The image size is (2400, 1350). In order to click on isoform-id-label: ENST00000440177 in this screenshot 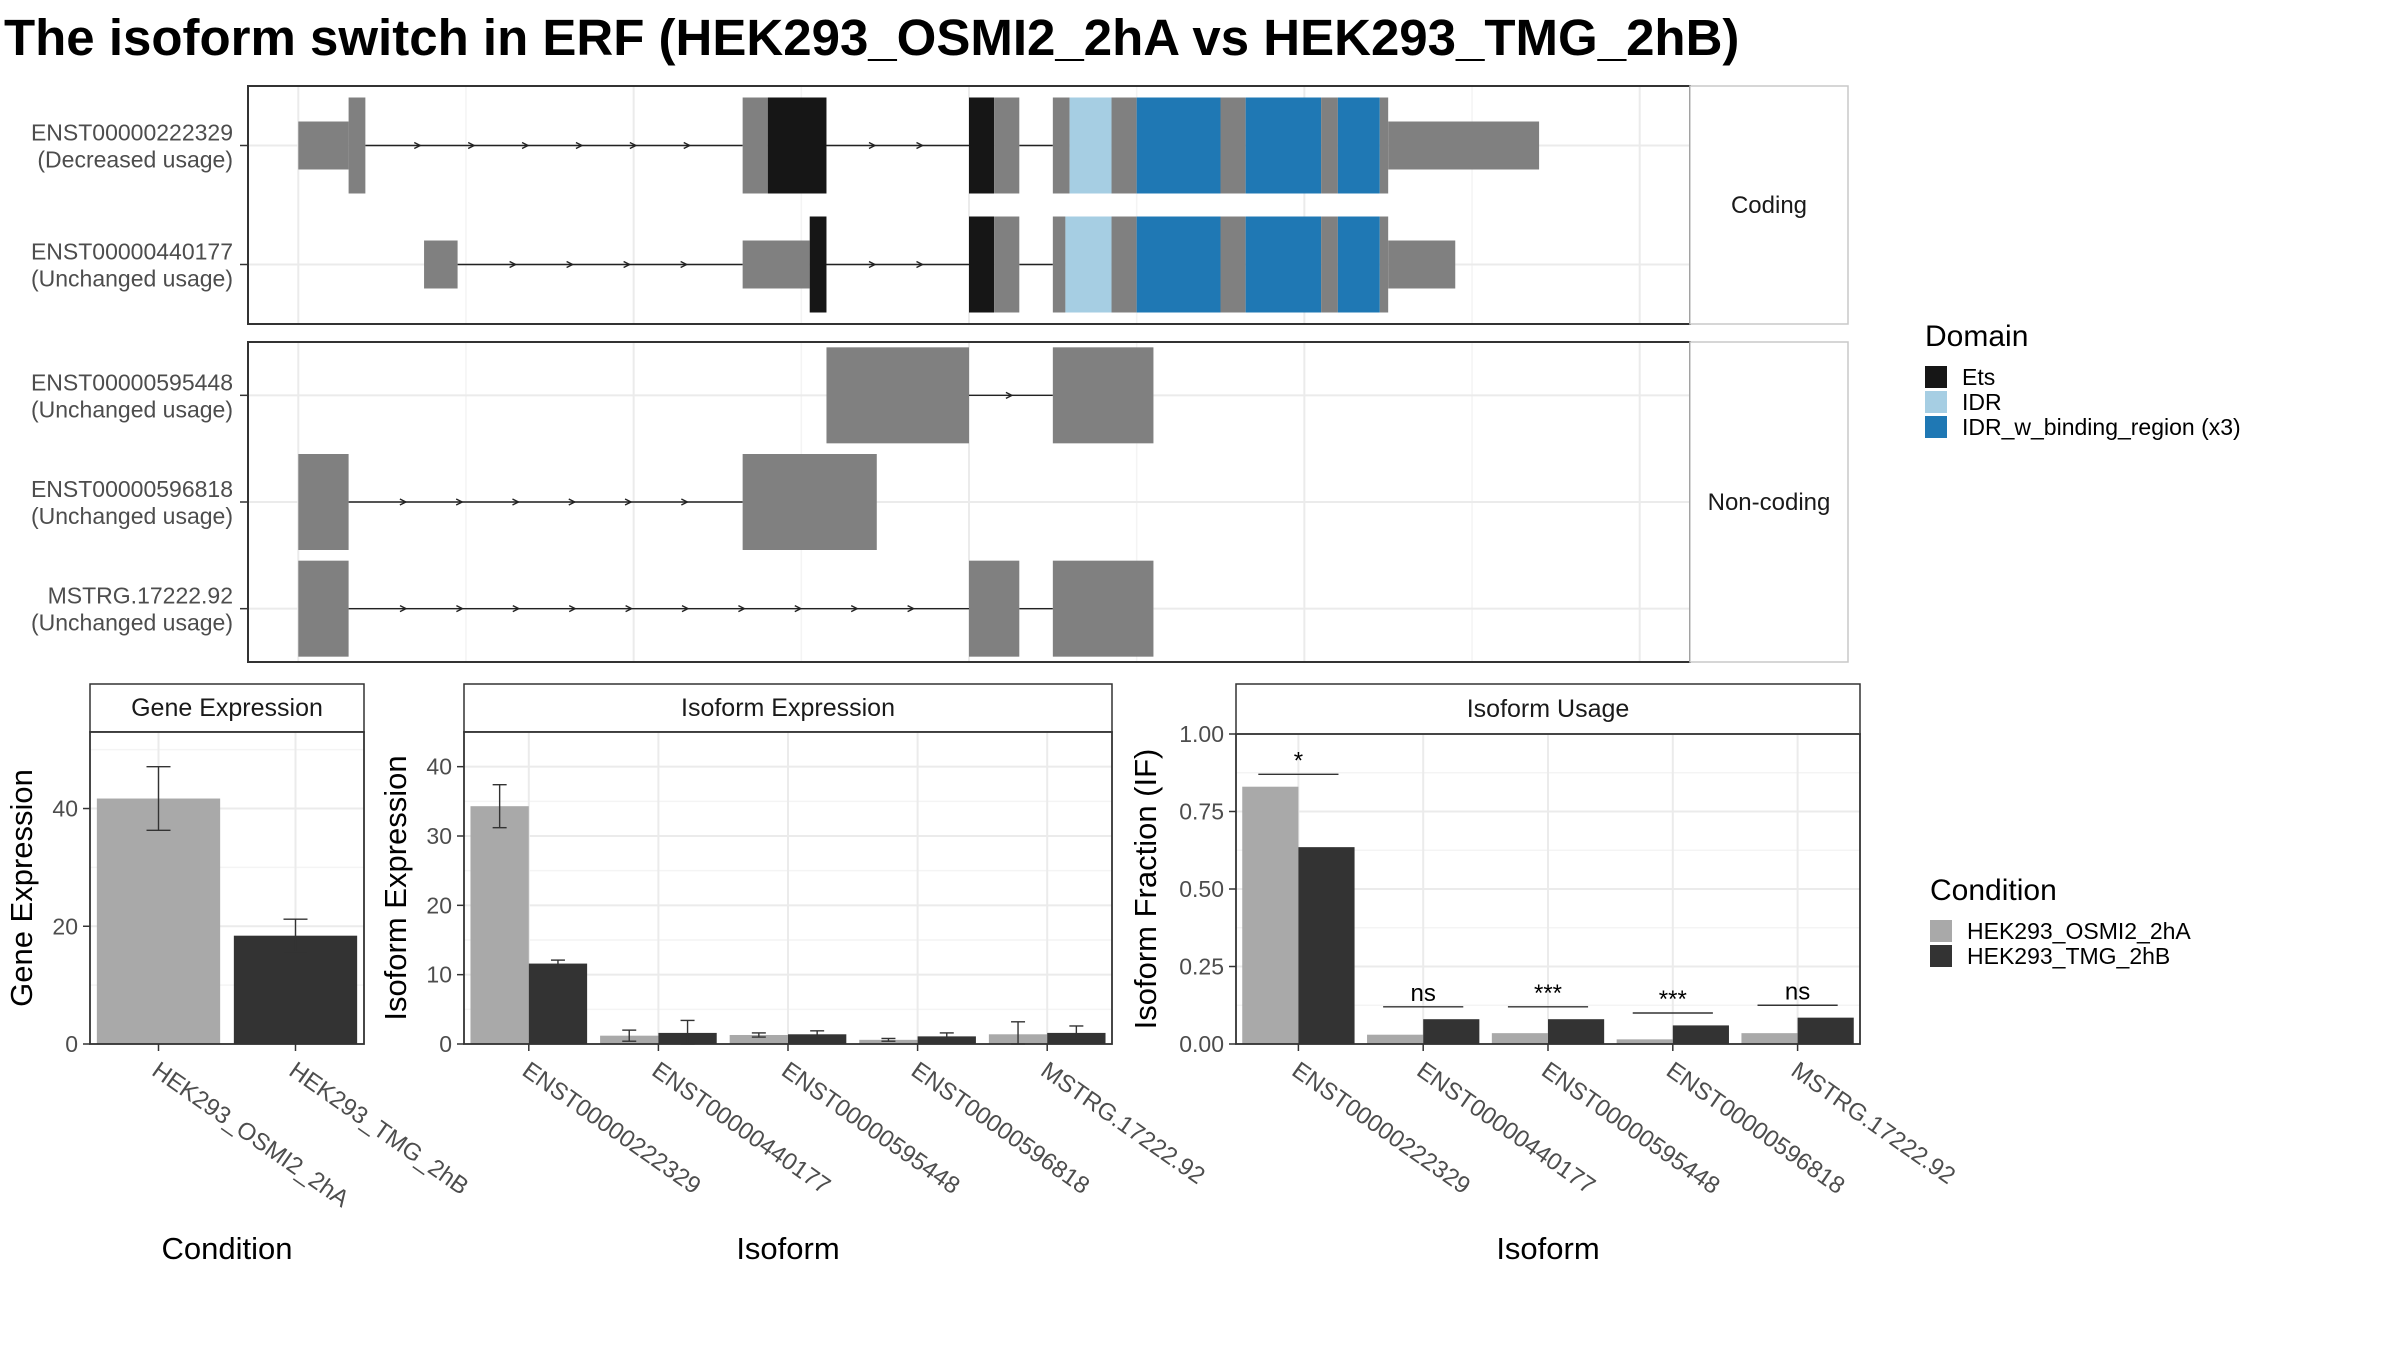, I will do `click(132, 252)`.